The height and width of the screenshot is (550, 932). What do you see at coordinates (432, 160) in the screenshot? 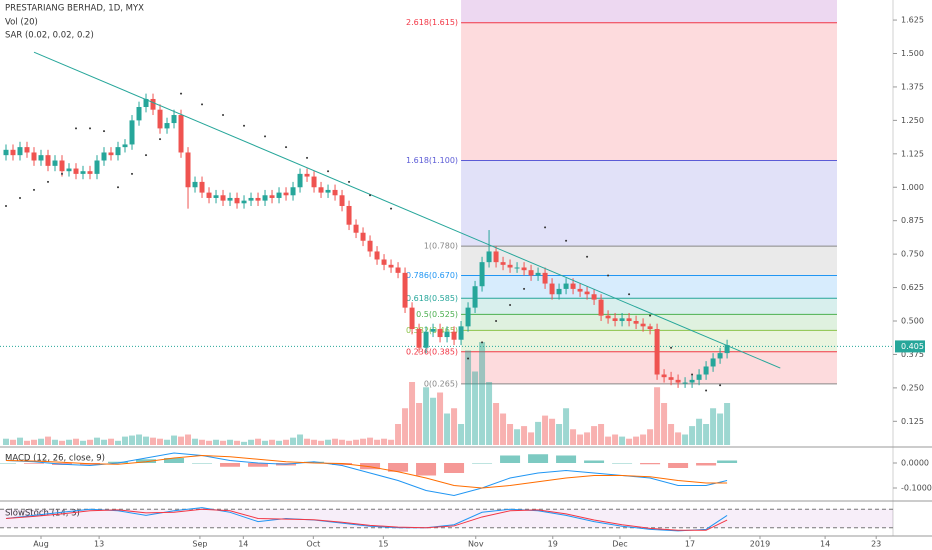
I see `fib-label: 1.618(1.100)` at bounding box center [432, 160].